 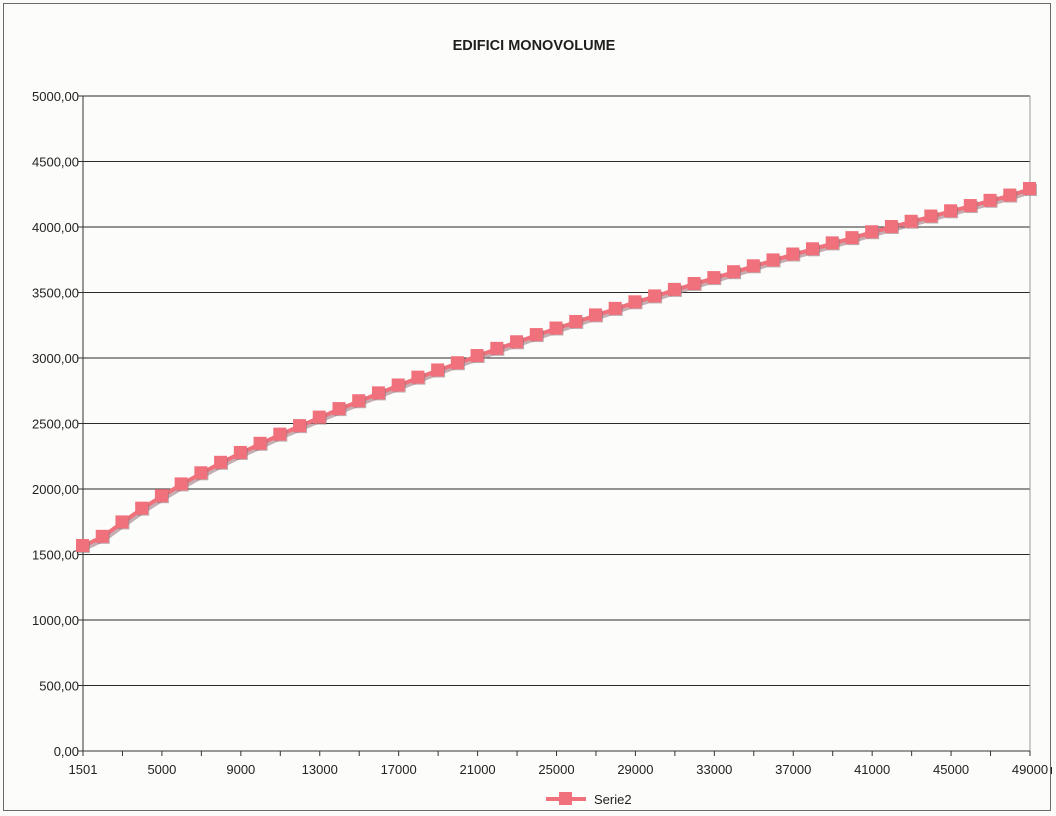 What do you see at coordinates (556, 769) in the screenshot?
I see `x-tick-label: 25000` at bounding box center [556, 769].